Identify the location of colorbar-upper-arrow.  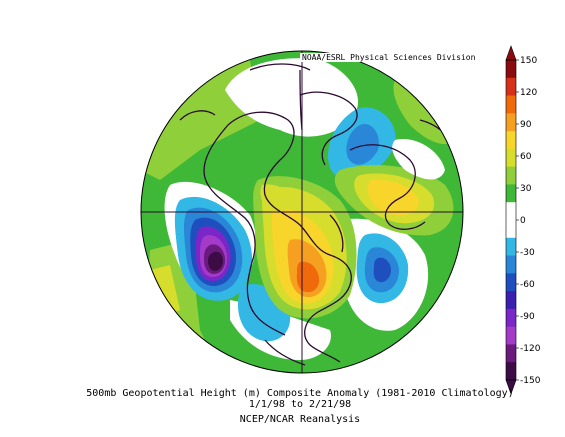
(511, 53).